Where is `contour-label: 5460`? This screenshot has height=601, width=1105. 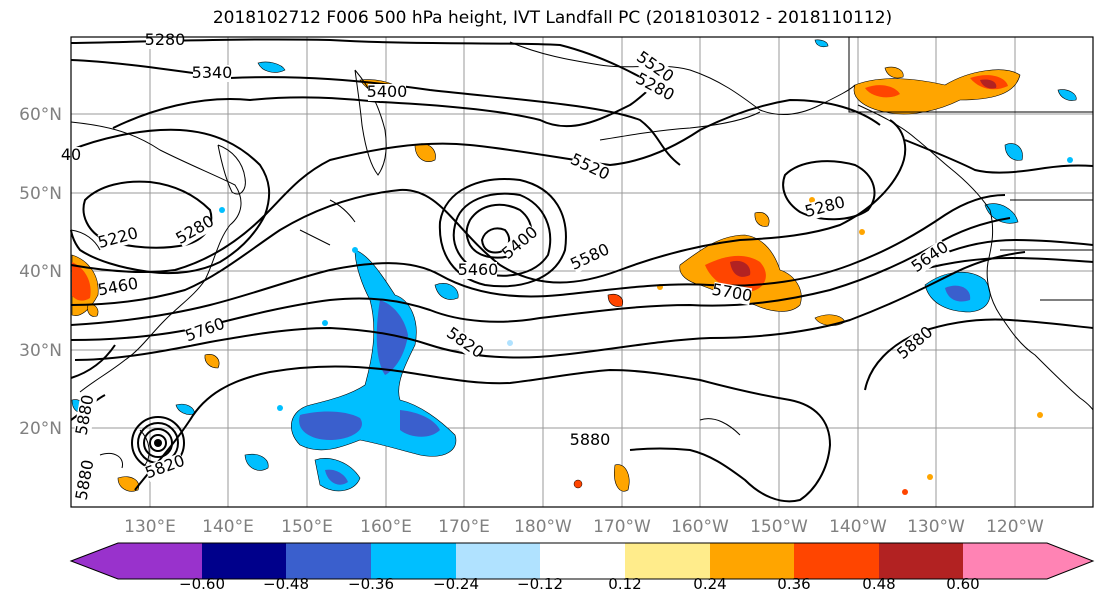
contour-label: 5460 is located at coordinates (478, 269).